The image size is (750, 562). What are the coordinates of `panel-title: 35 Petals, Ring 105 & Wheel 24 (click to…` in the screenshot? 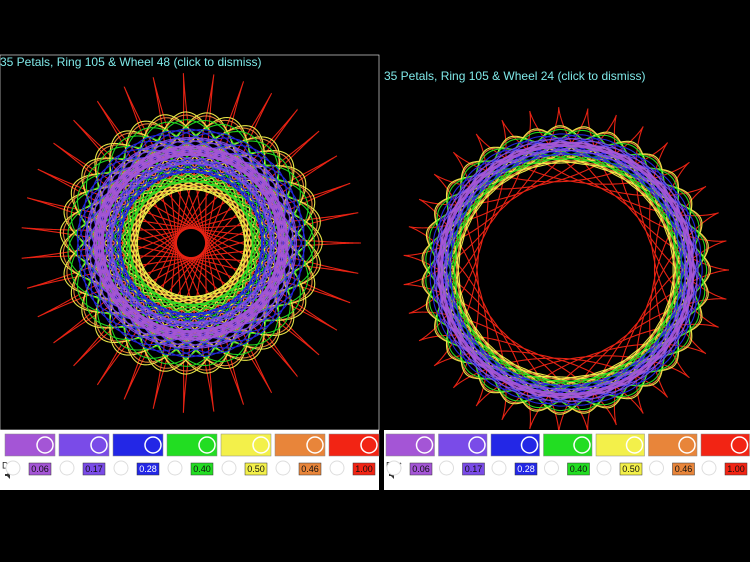 It's located at (514, 76).